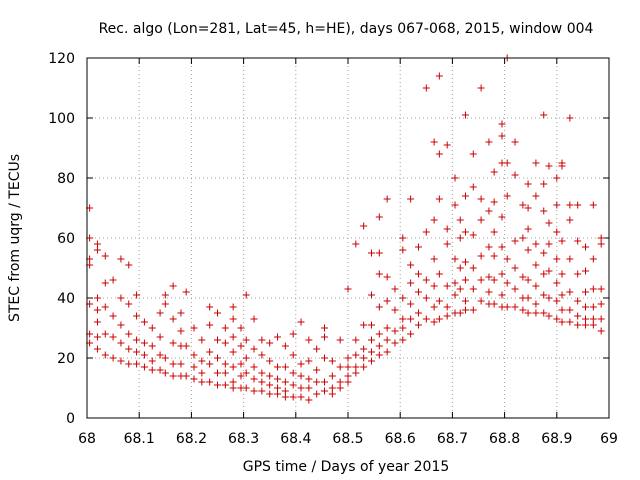 The width and height of the screenshot is (640, 480). I want to click on x-tick-labels: 68 68.1 68.2 68.3 68.4 68.5 68.6 68.7 68.8 68.9 69, so click(348, 439).